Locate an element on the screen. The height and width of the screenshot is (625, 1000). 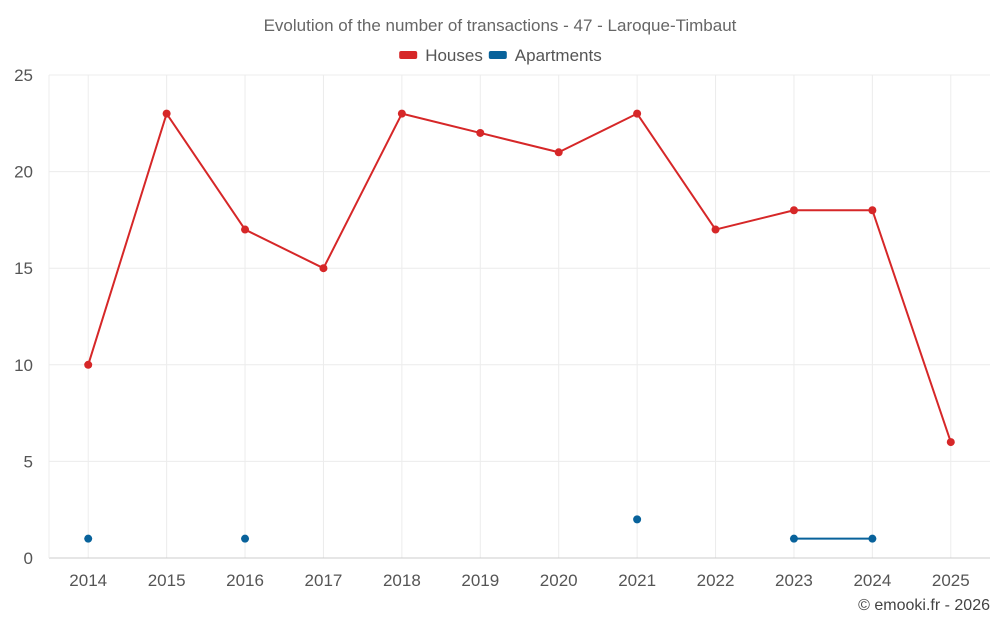
x-tick-label: 2021 is located at coordinates (637, 580).